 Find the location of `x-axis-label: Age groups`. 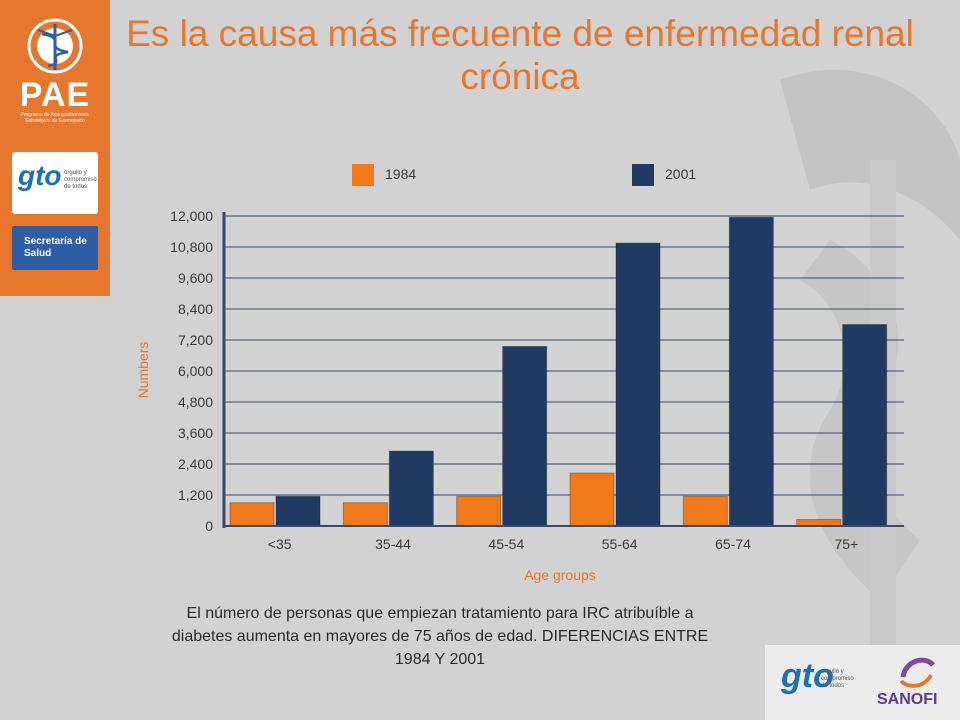

x-axis-label: Age groups is located at coordinates (560, 575).